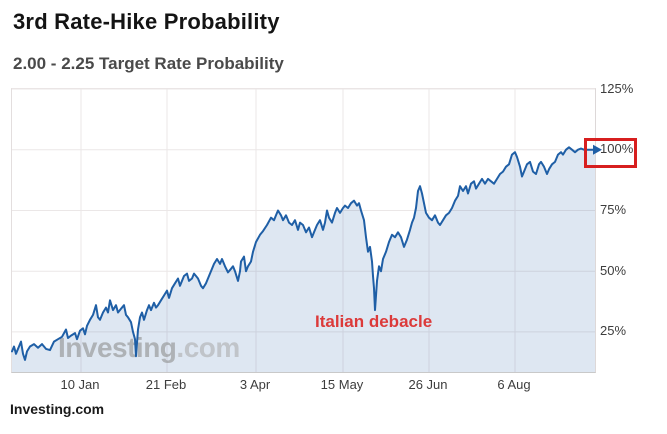 The width and height of the screenshot is (667, 434). I want to click on highlight-box-100pct, so click(610, 153).